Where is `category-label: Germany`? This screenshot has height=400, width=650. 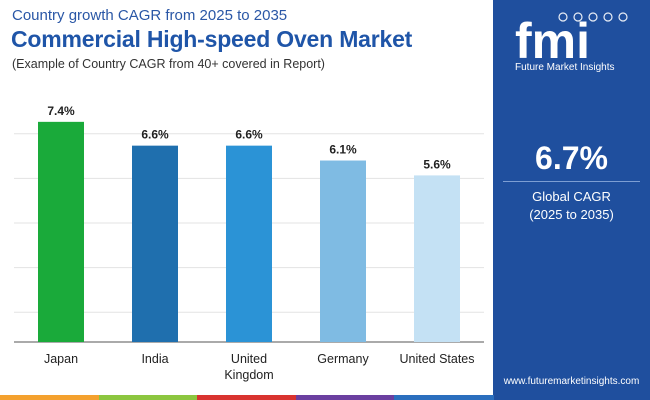
category-label: Germany is located at coordinates (343, 359).